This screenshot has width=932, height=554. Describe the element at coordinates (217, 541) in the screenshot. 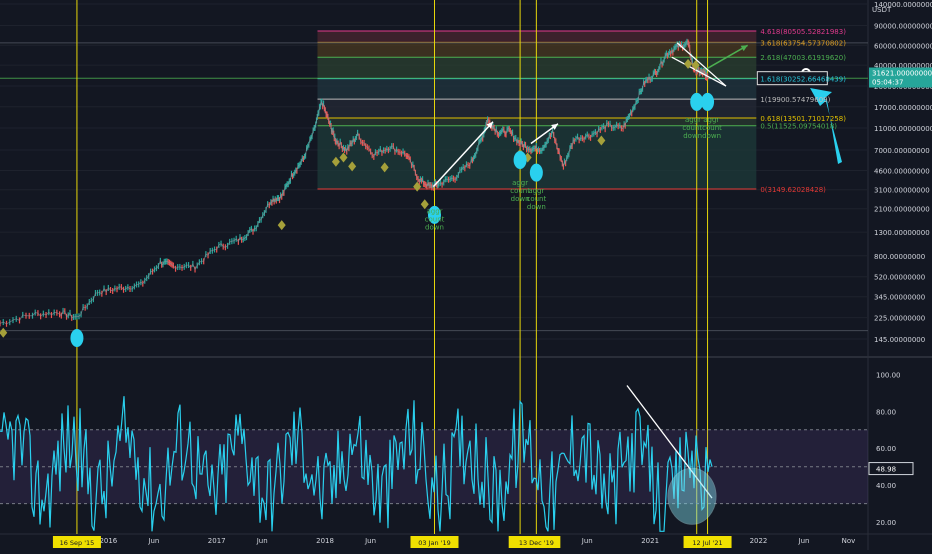

I see `time-axis-tick-label: 2017` at that location.